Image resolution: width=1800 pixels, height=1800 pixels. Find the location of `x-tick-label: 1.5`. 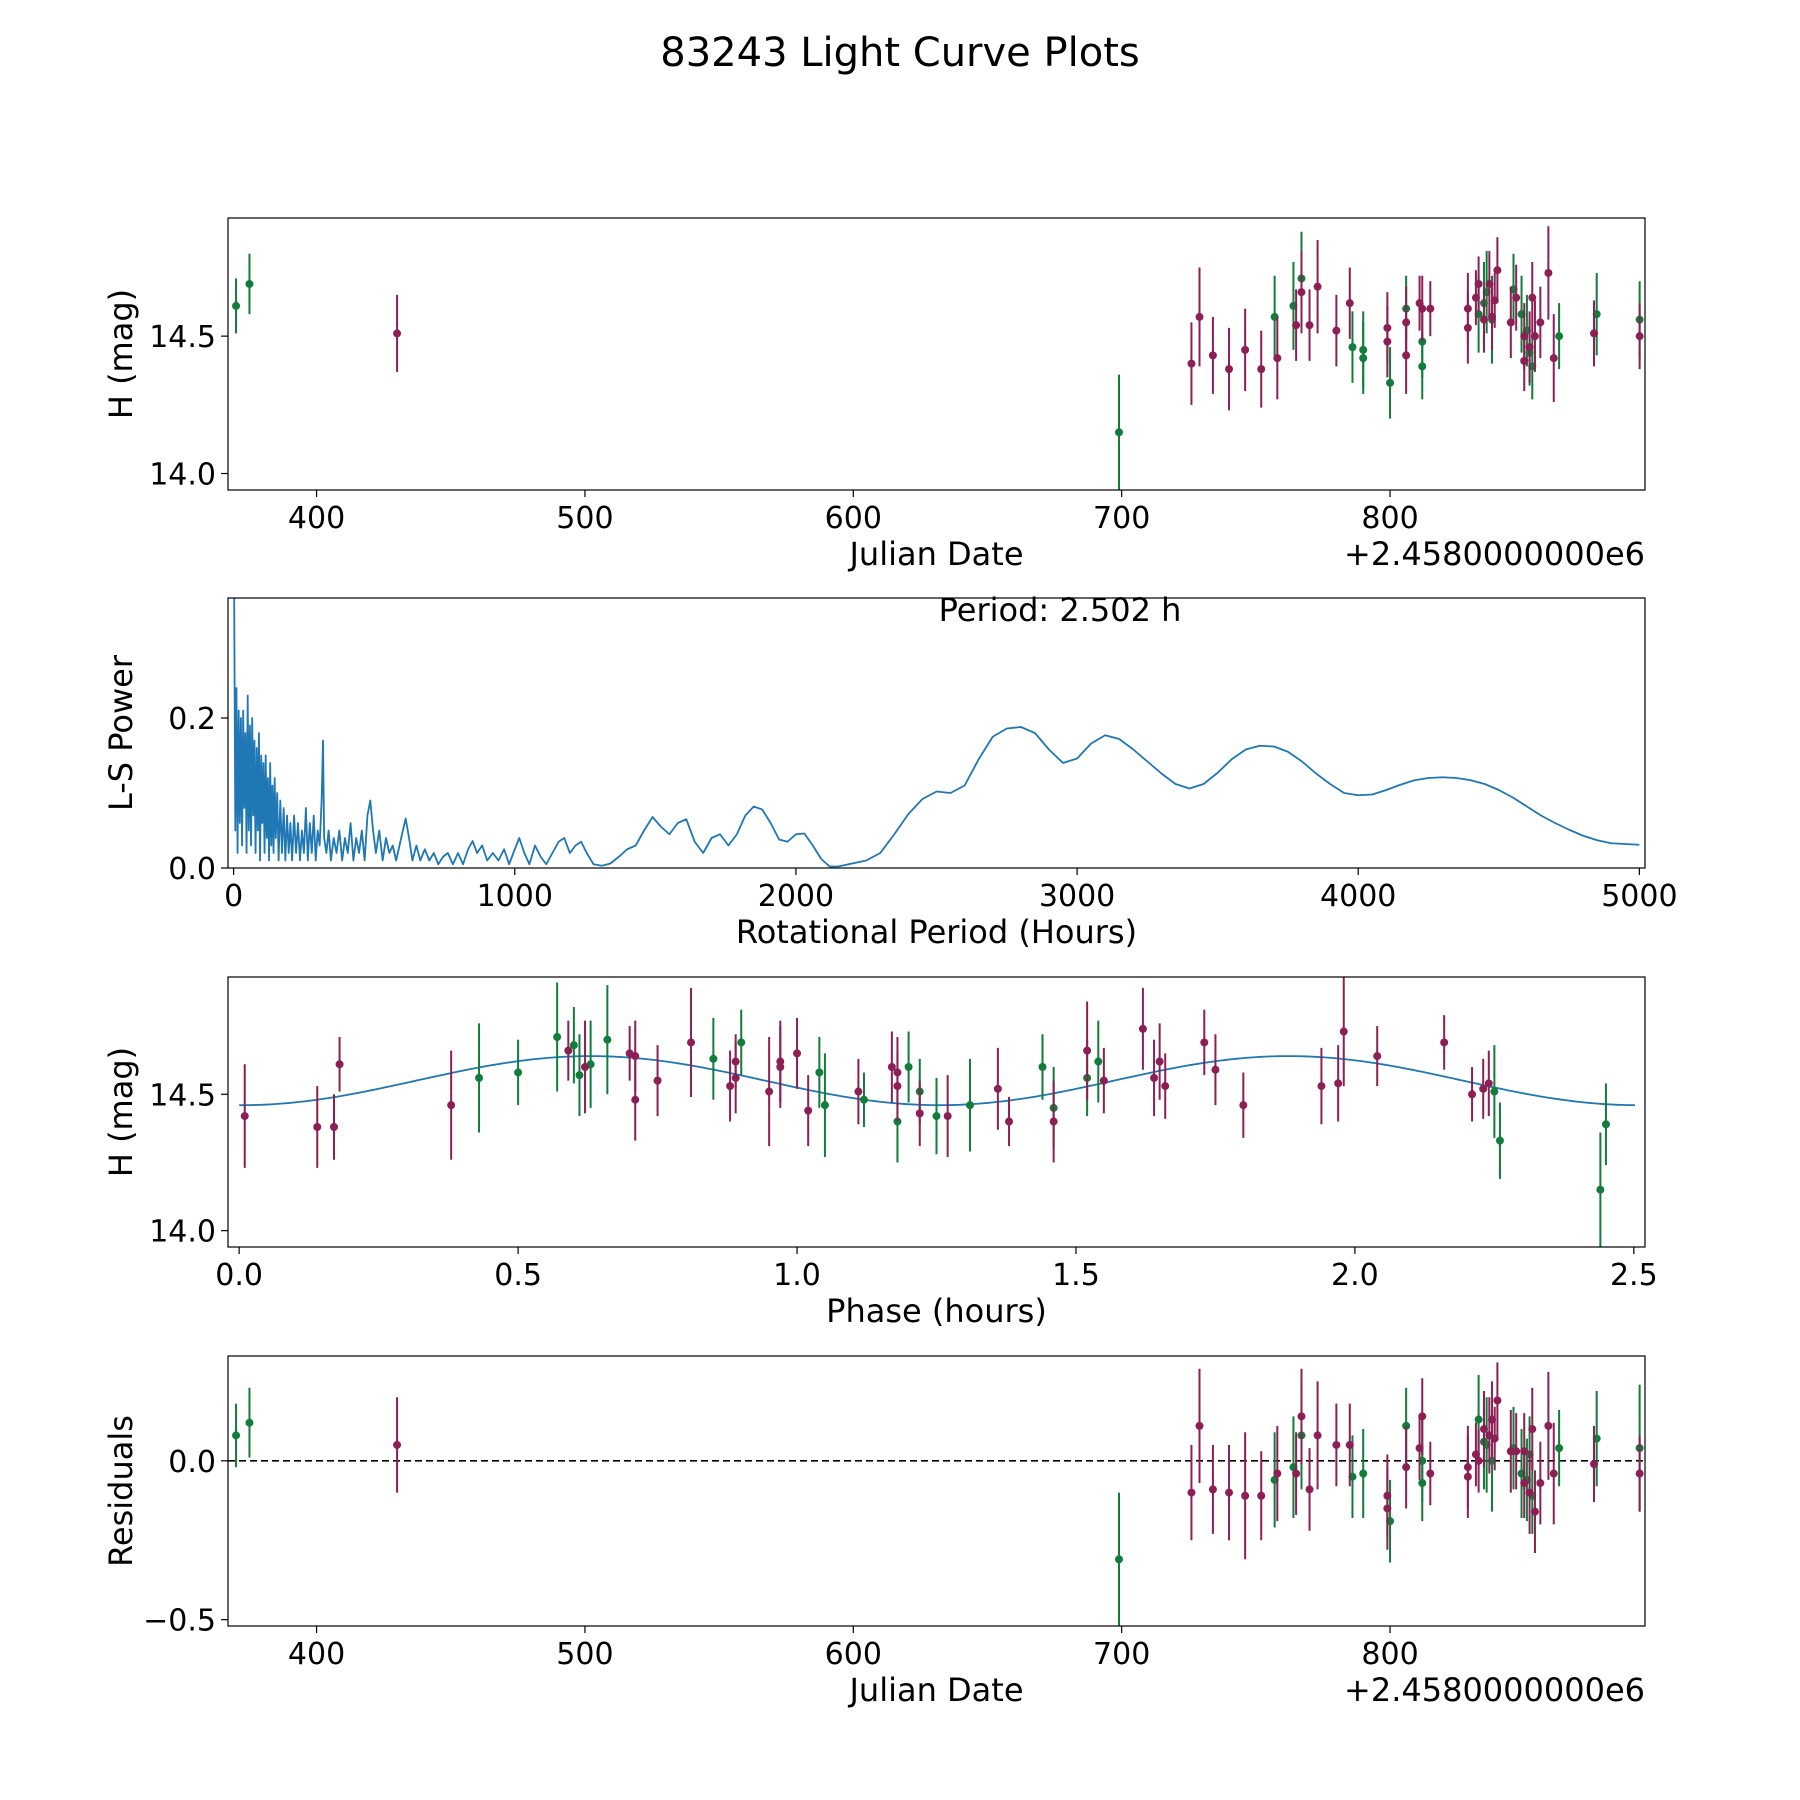

x-tick-label: 1.5 is located at coordinates (1076, 1275).